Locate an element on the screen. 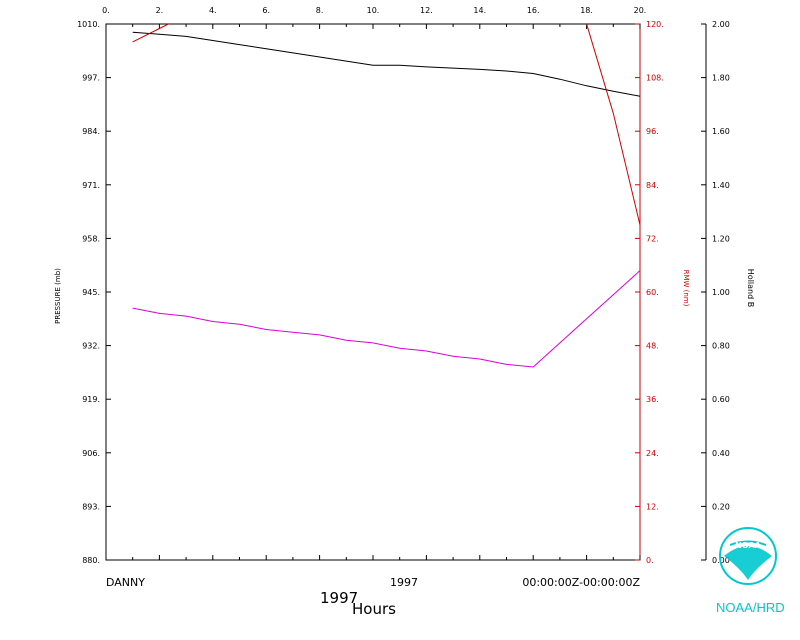 The image size is (800, 640). y-far-right-tick-label: 0.60 is located at coordinates (721, 399).